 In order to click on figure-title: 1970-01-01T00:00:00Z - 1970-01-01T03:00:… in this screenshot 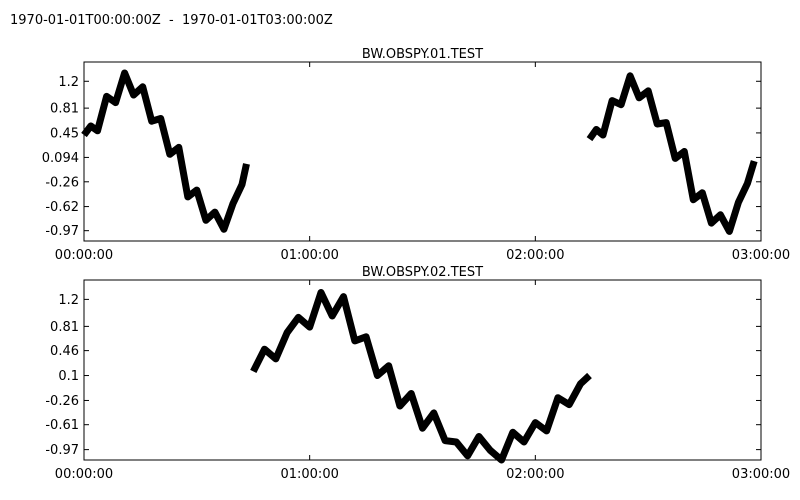, I will do `click(171, 20)`.